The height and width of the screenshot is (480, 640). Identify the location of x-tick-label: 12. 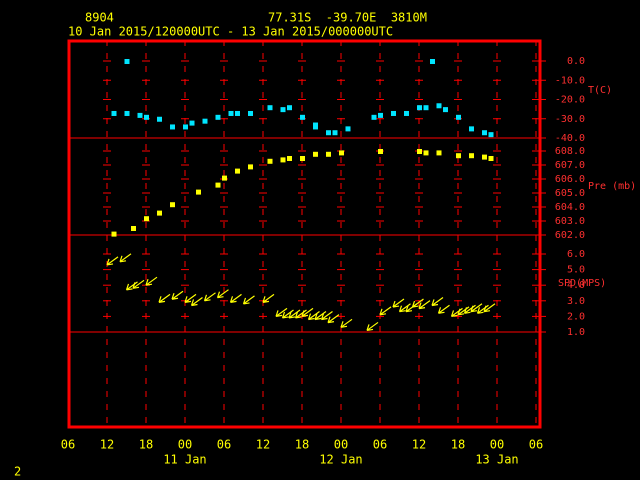
(263, 445).